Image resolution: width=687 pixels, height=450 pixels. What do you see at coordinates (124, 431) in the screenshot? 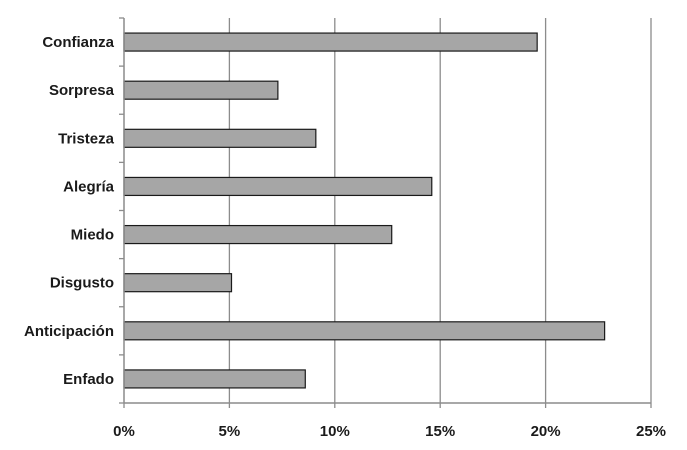
I see `x-tick-label-0: 0%` at bounding box center [124, 431].